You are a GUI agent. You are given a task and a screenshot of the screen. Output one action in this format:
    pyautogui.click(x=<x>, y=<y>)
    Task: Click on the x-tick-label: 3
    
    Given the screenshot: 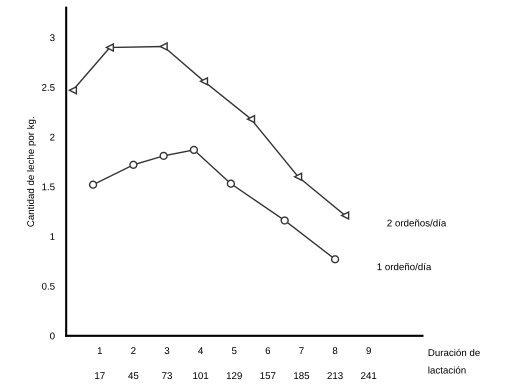 What is the action you would take?
    pyautogui.click(x=167, y=350)
    